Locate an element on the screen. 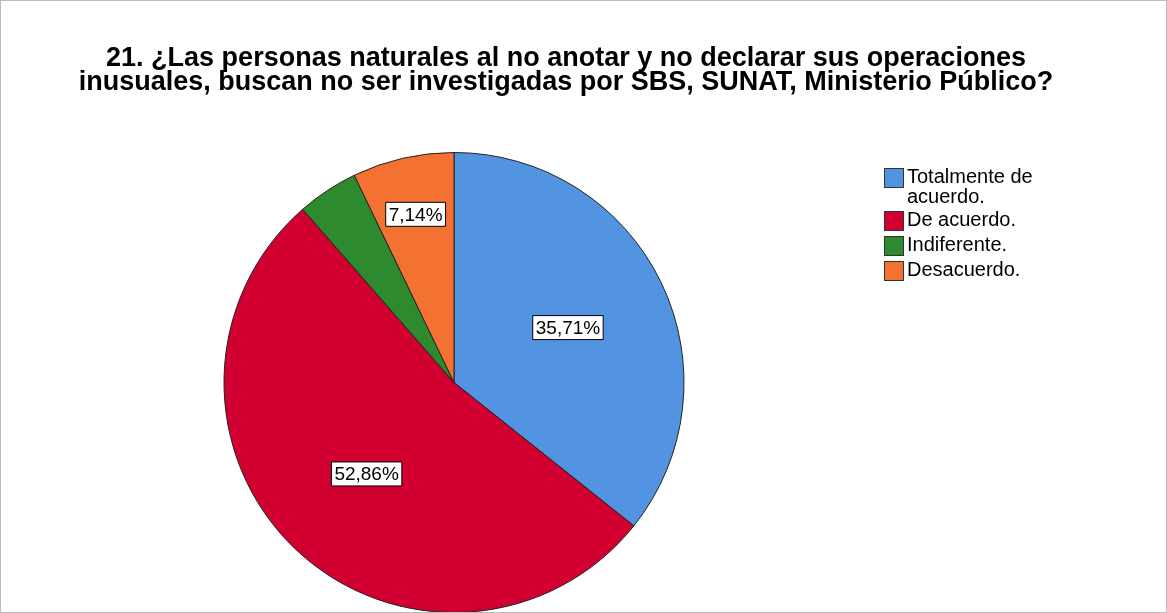  chart-title: 21. ¿Las personas naturales al no anotar y no declarar sus operaciones inusuales, buscan no ser investigadas por SBS, SUNAT, Ministerio Público? is located at coordinates (566, 69).